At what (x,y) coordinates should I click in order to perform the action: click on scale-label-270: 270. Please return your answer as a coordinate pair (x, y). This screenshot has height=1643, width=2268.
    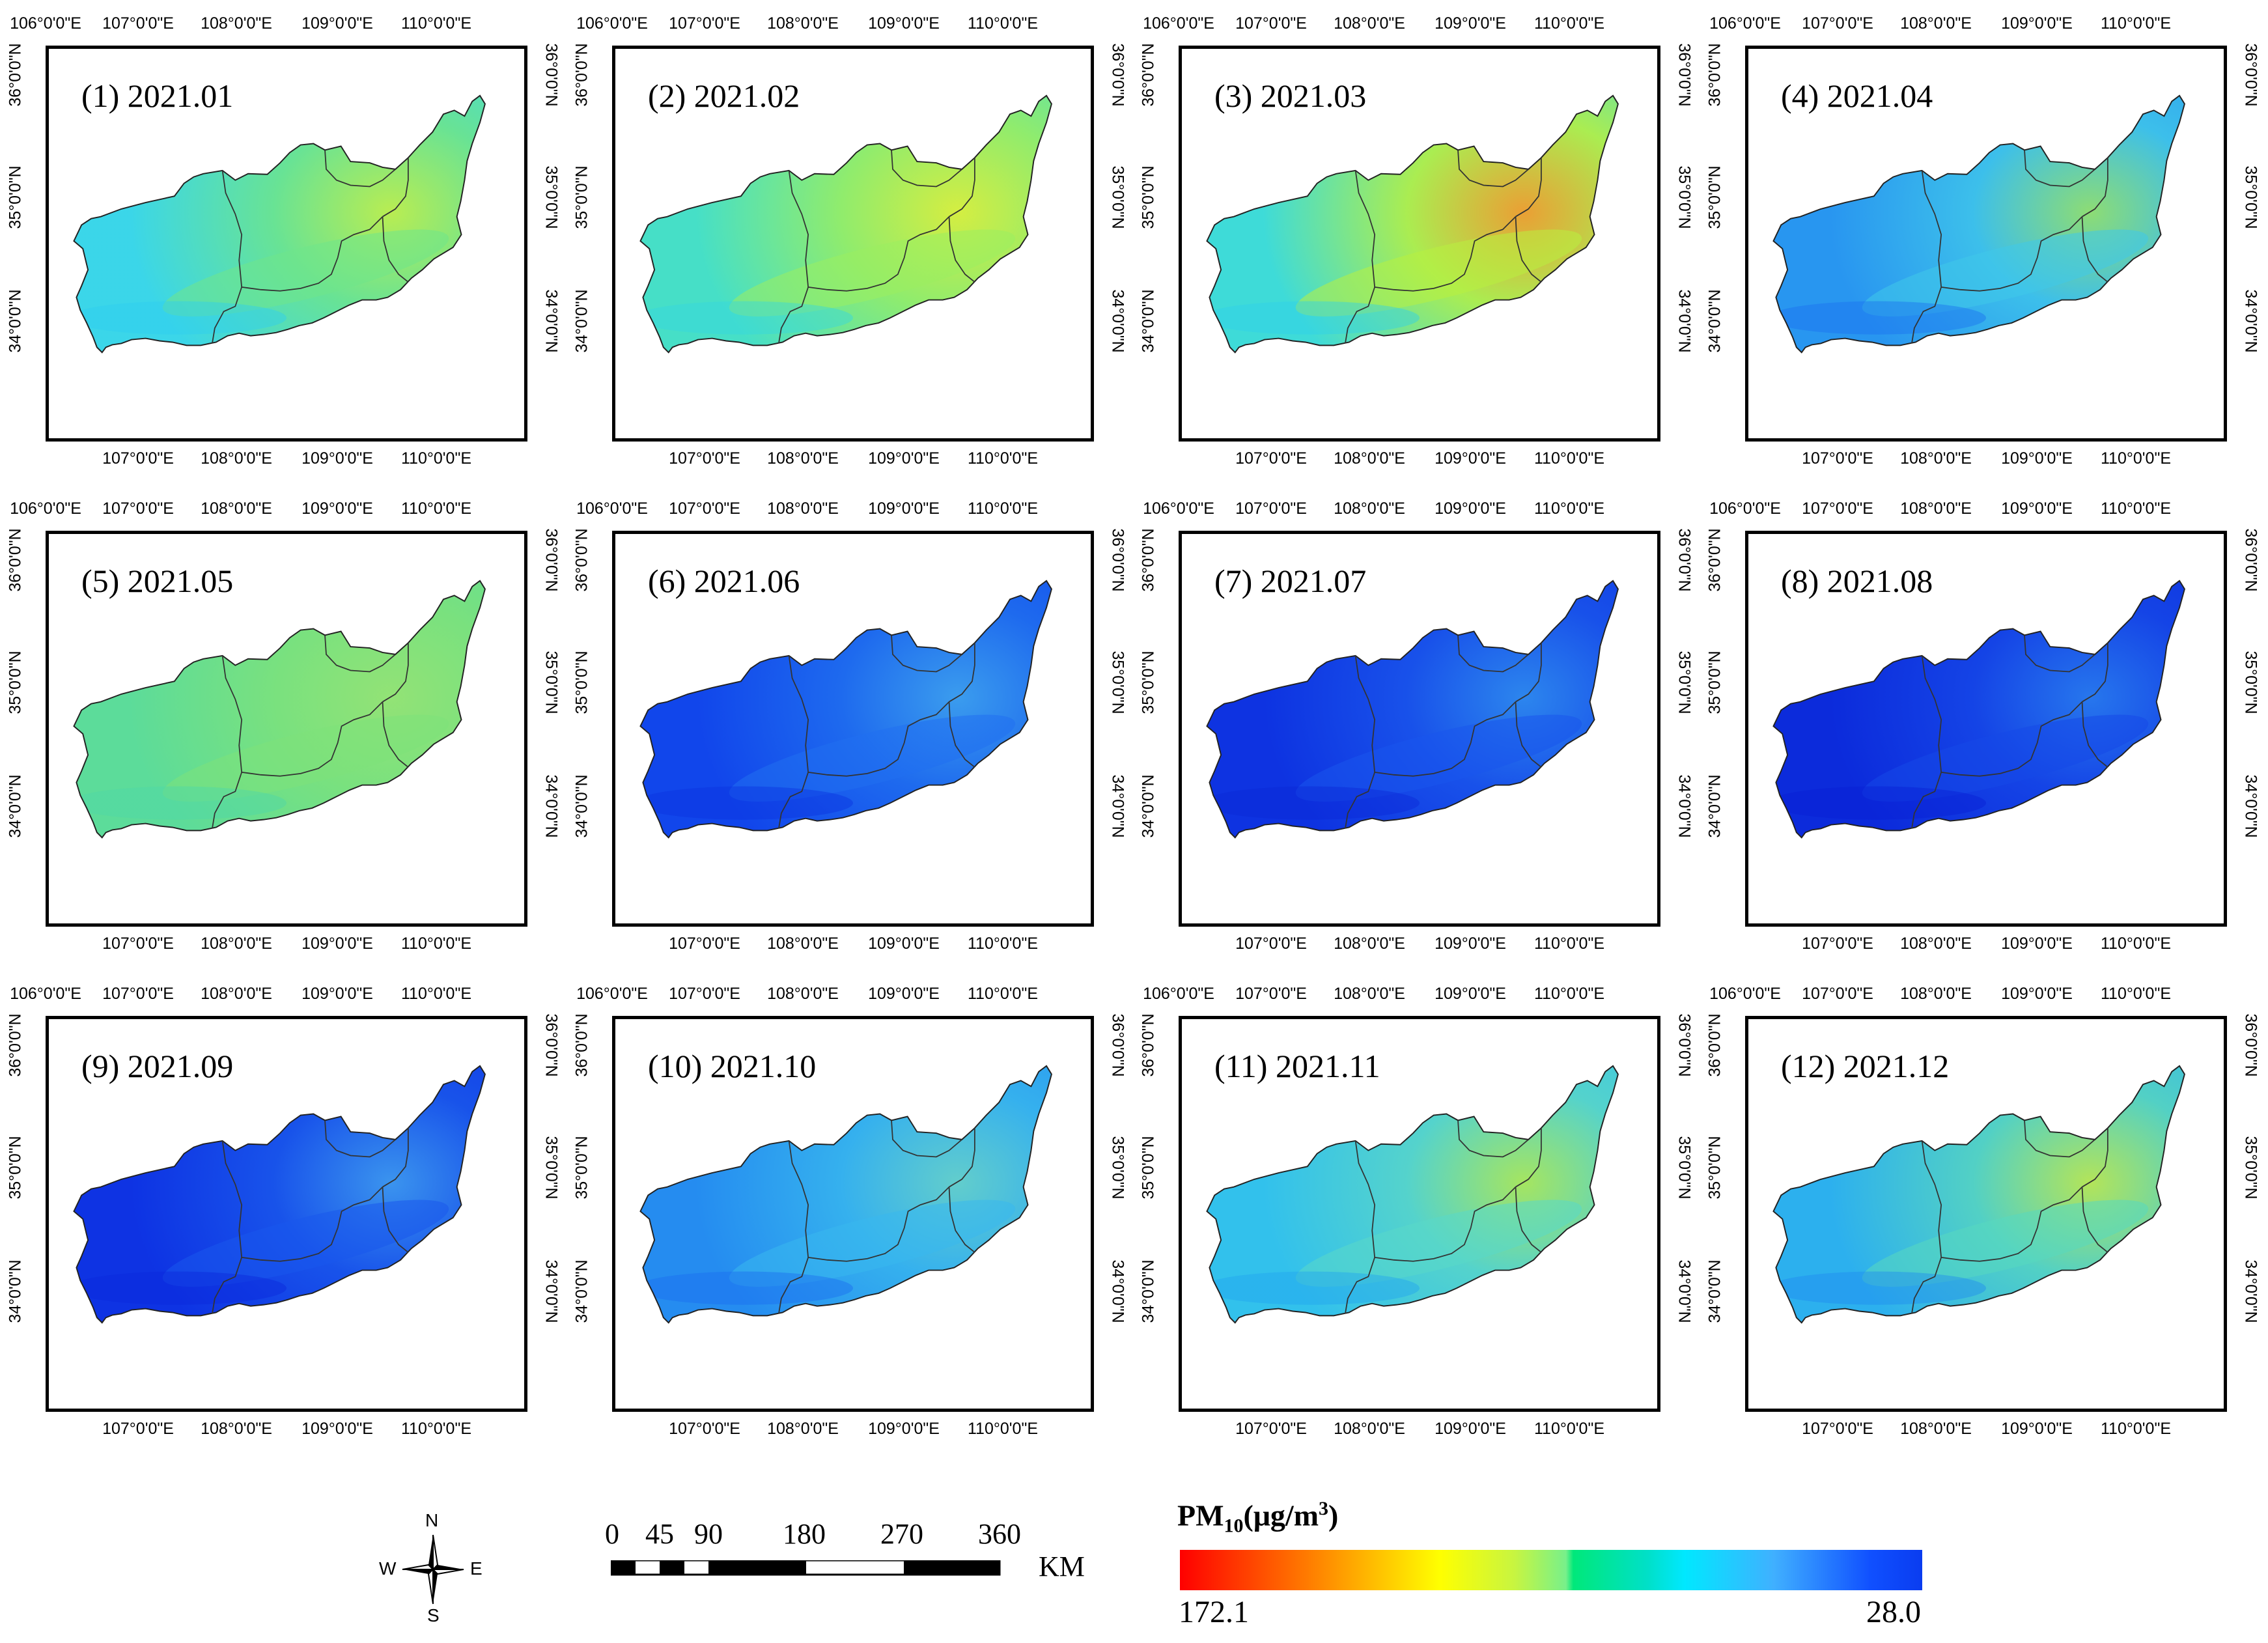
    Looking at the image, I should click on (902, 1534).